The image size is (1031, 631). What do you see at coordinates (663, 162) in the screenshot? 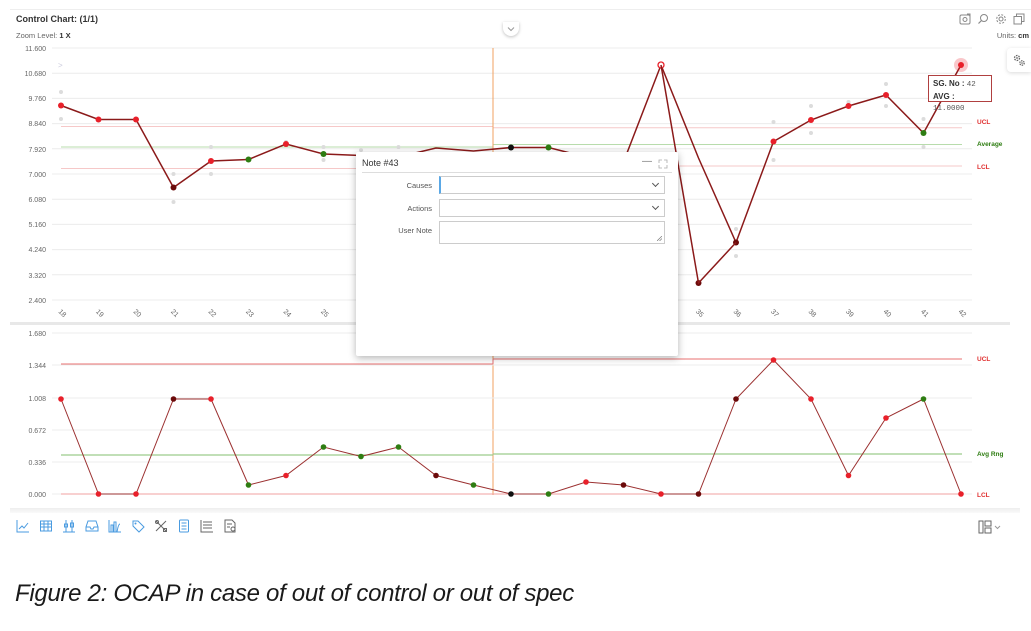
I see `maximize-icon` at bounding box center [663, 162].